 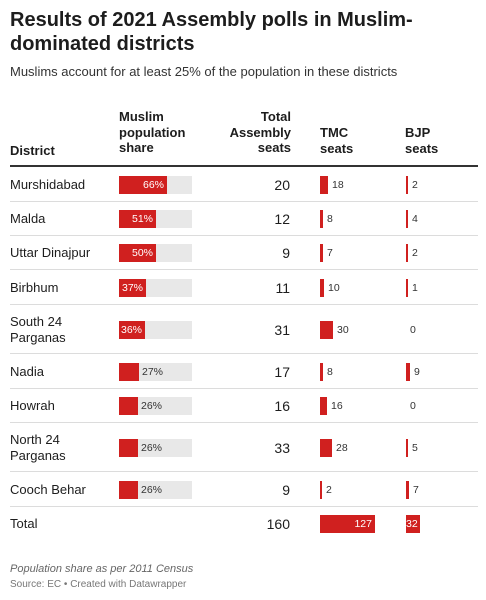 I want to click on header-district: District, so click(x=32, y=150).